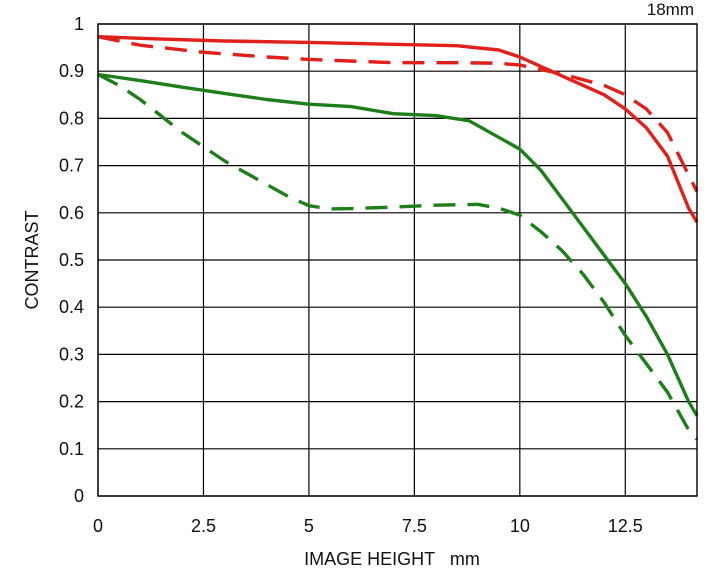  What do you see at coordinates (98, 526) in the screenshot?
I see `x-tick-label: 0` at bounding box center [98, 526].